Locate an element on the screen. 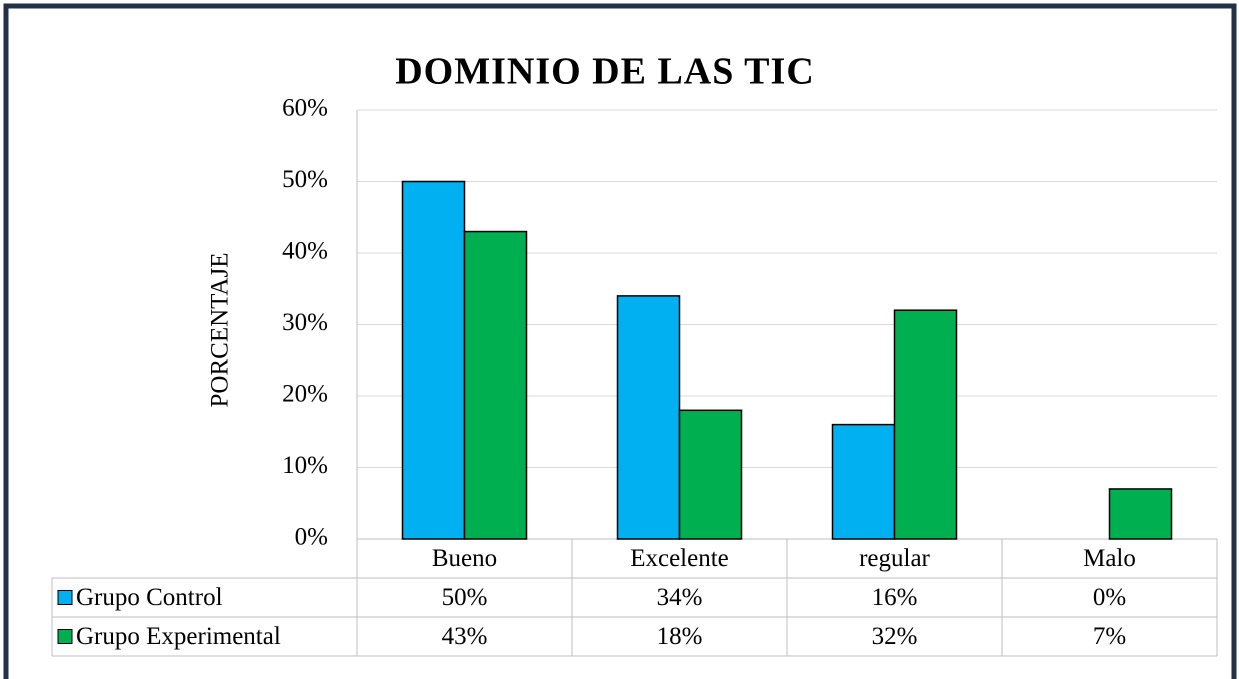 Image resolution: width=1239 pixels, height=679 pixels. legend-label: Grupo Control is located at coordinates (149, 597).